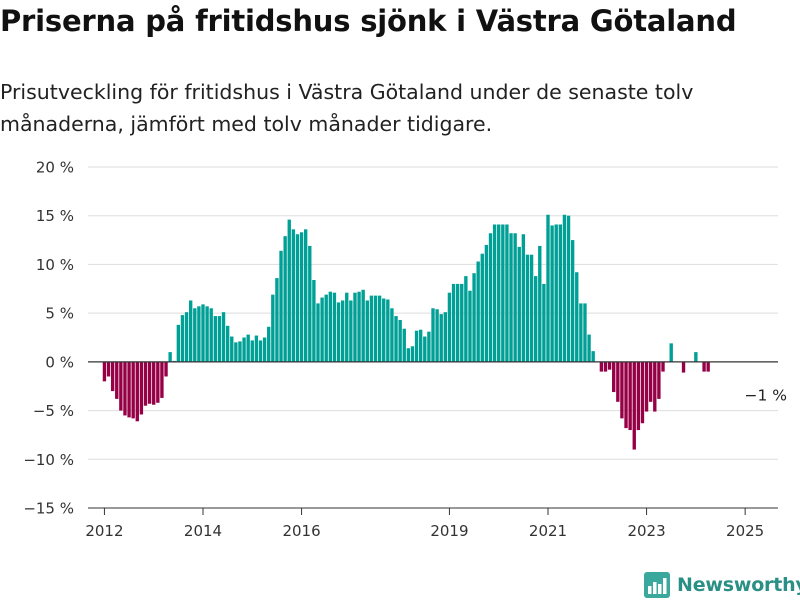 This screenshot has width=800, height=600. What do you see at coordinates (55, 168) in the screenshot?
I see `y-tick-label: 20 %` at bounding box center [55, 168].